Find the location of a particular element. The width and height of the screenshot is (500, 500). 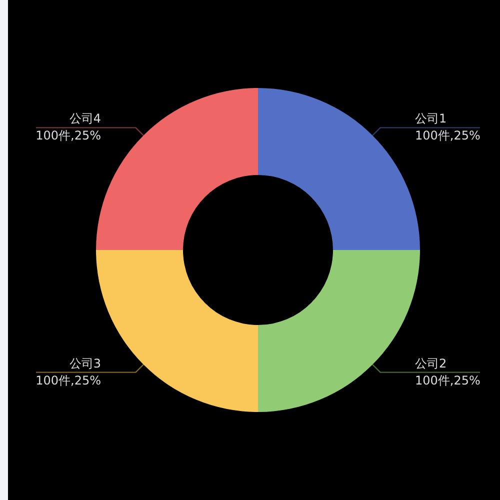

slice-label: 公司1 is located at coordinates (431, 119).